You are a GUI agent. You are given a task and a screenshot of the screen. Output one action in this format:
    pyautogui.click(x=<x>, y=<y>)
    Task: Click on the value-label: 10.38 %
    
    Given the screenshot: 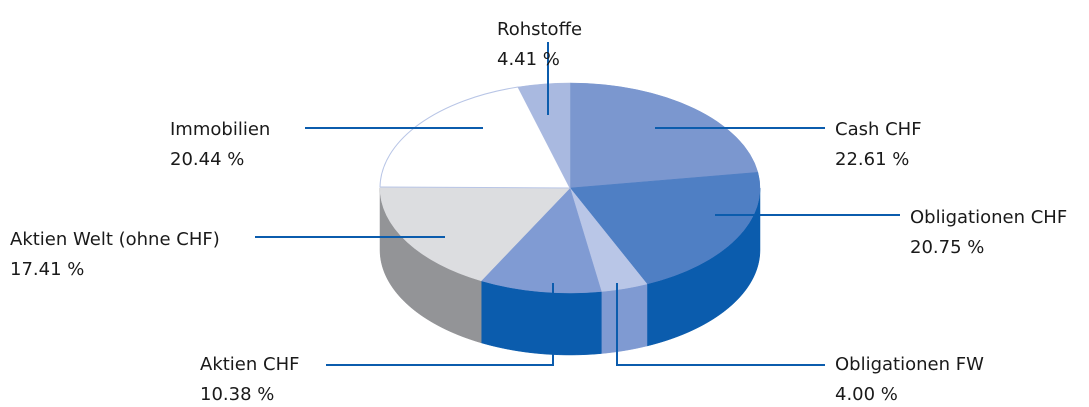 What is the action you would take?
    pyautogui.click(x=237, y=394)
    